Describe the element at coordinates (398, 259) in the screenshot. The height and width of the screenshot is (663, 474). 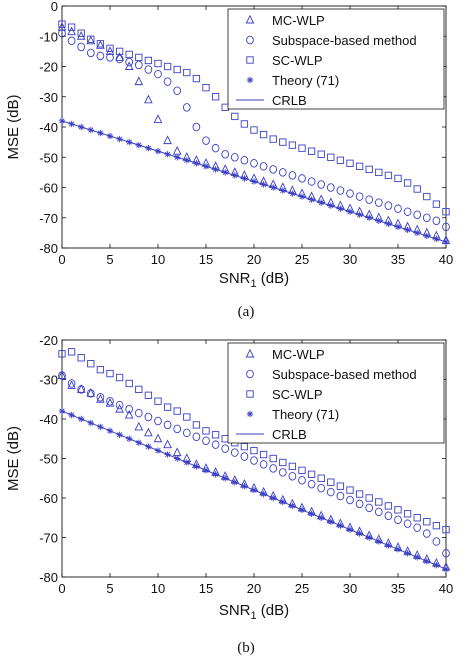
I see `x-tick-label: 35` at that location.